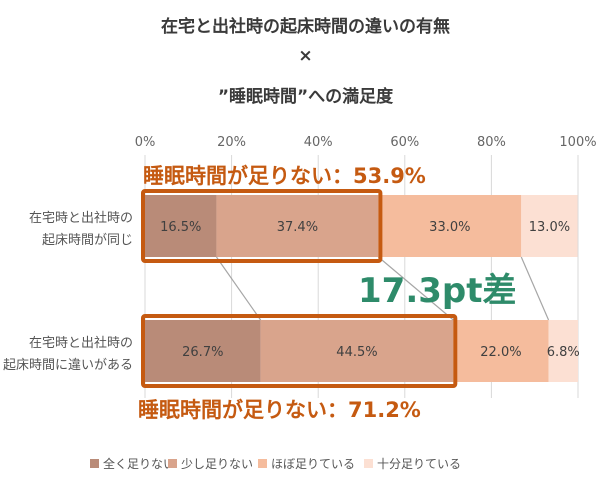 This screenshot has width=611, height=495. What do you see at coordinates (284, 176) in the screenshot?
I see `callout-top: 睡眠時間が足りない：53.9%` at bounding box center [284, 176].